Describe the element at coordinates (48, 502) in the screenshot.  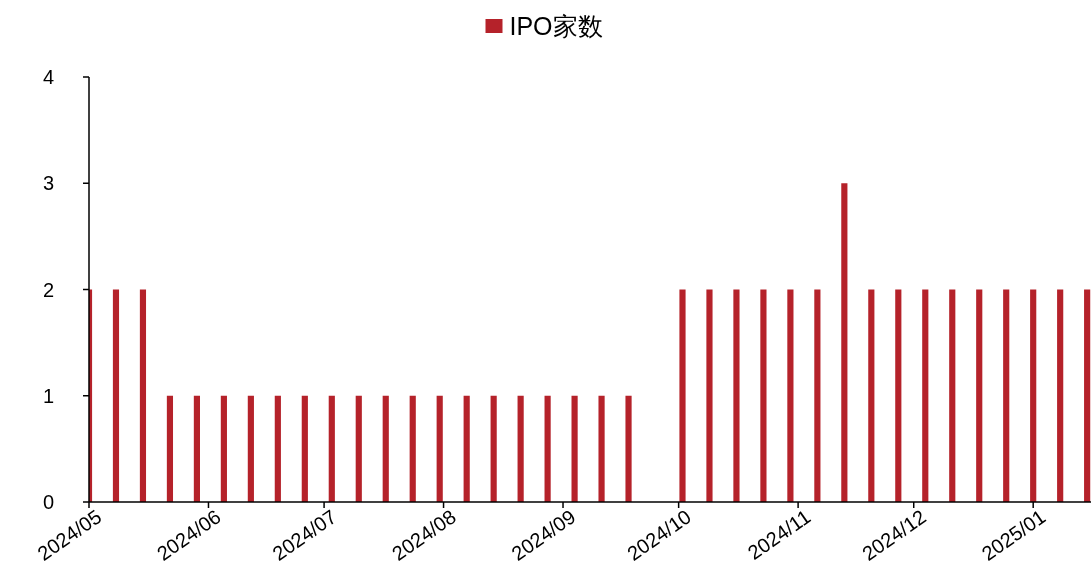
I see `y-tick-label: 0` at that location.